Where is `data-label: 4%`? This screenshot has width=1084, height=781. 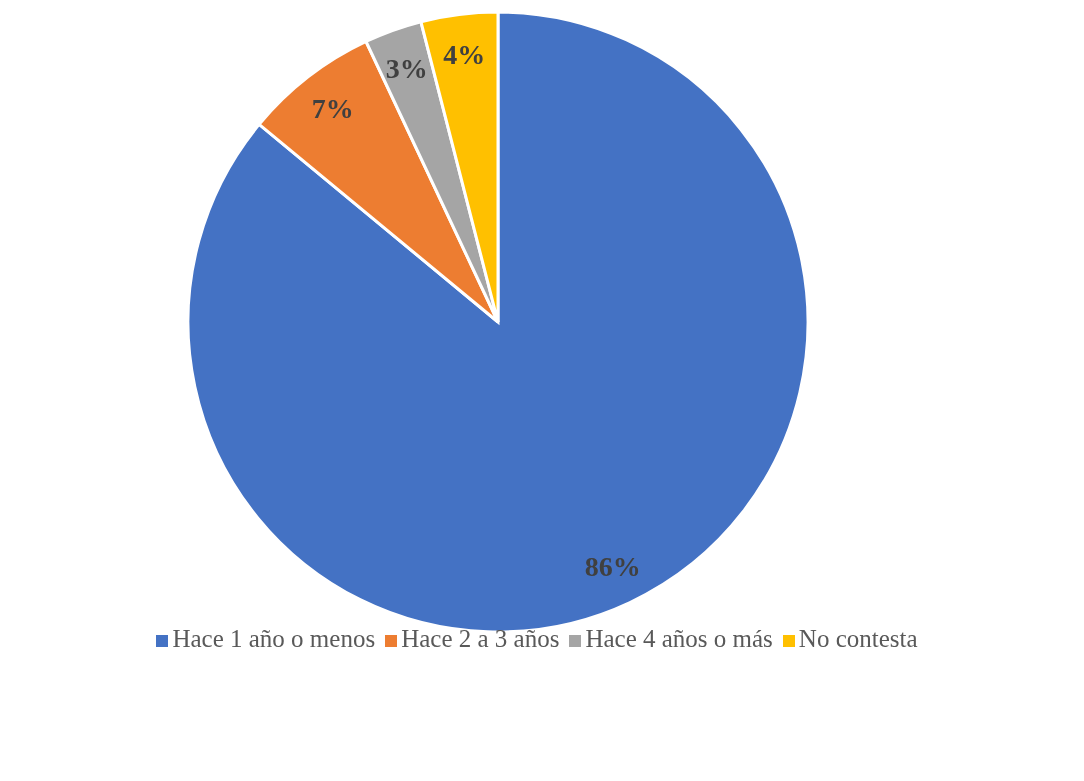 data-label: 4% is located at coordinates (464, 54).